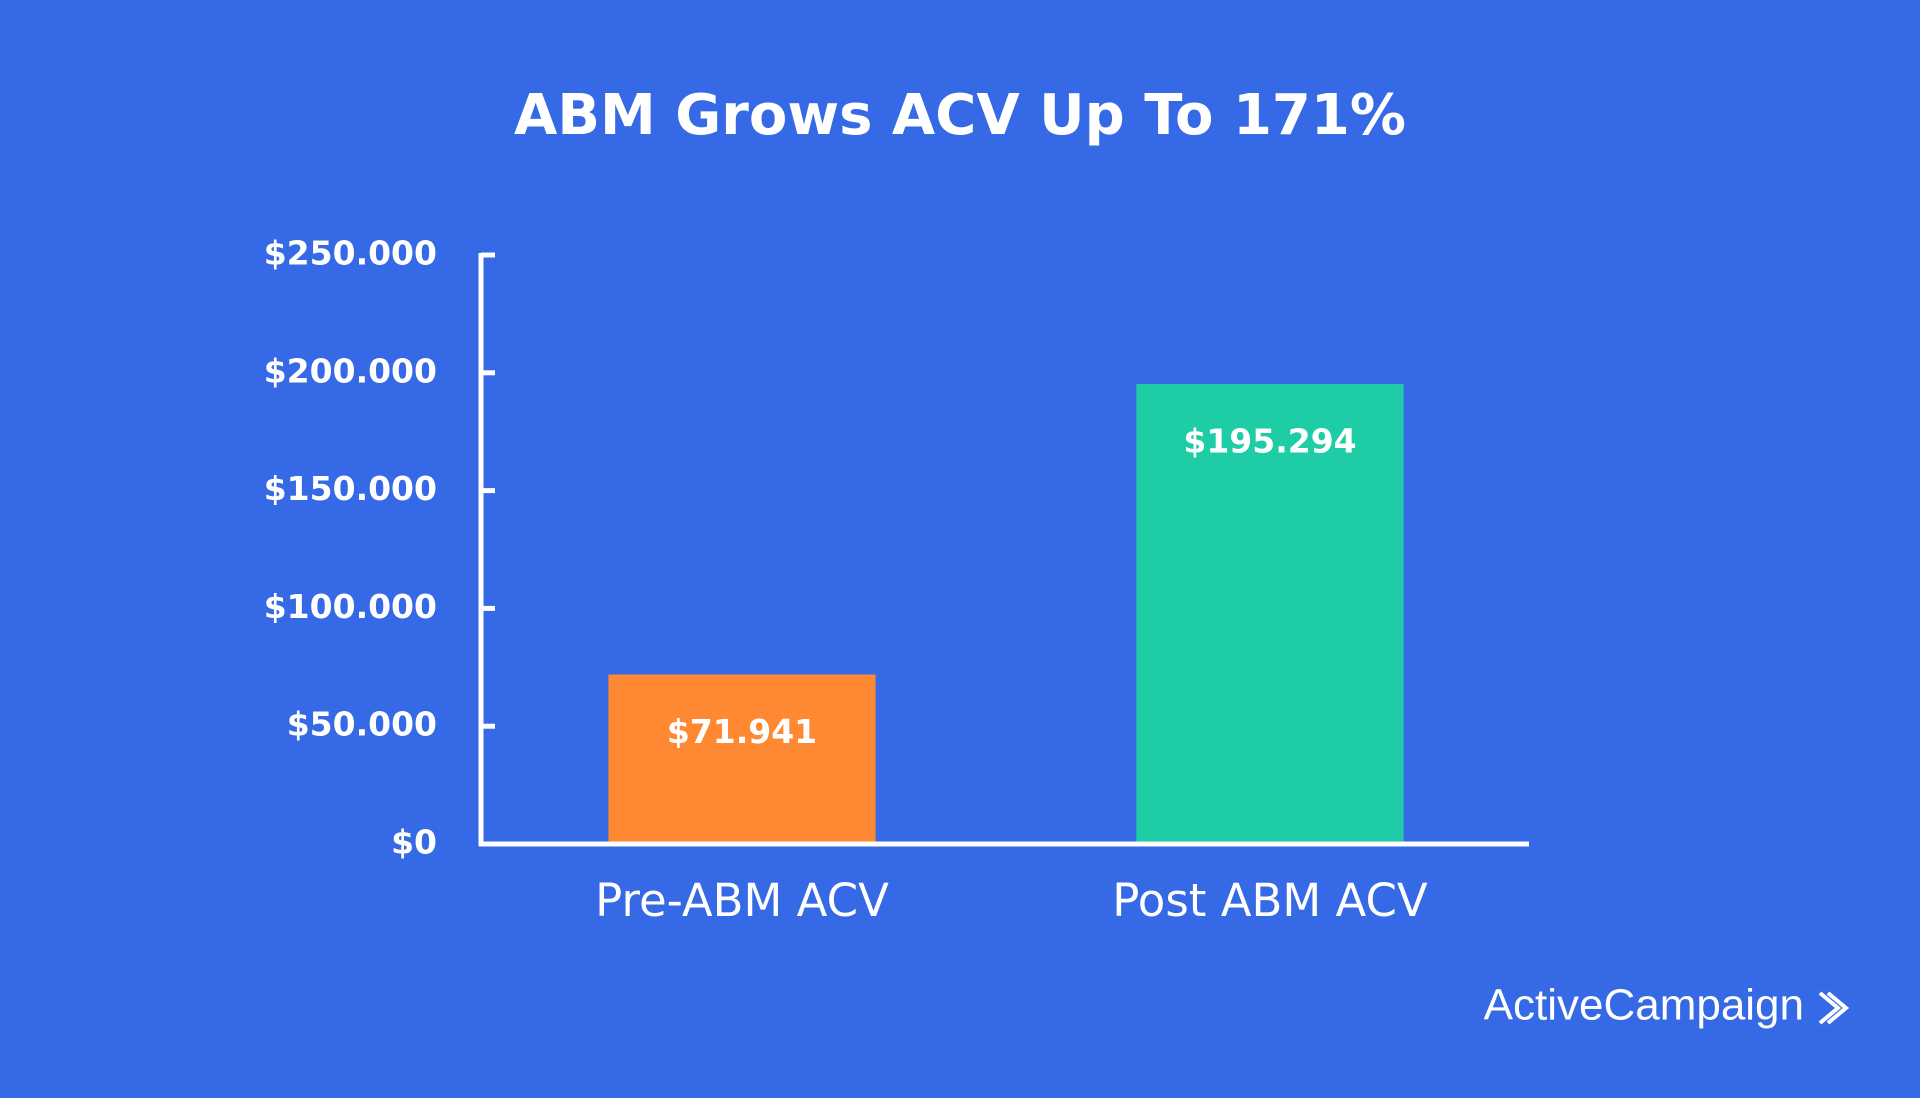 This screenshot has height=1098, width=1920. I want to click on y-tick-label: $50.000, so click(362, 724).